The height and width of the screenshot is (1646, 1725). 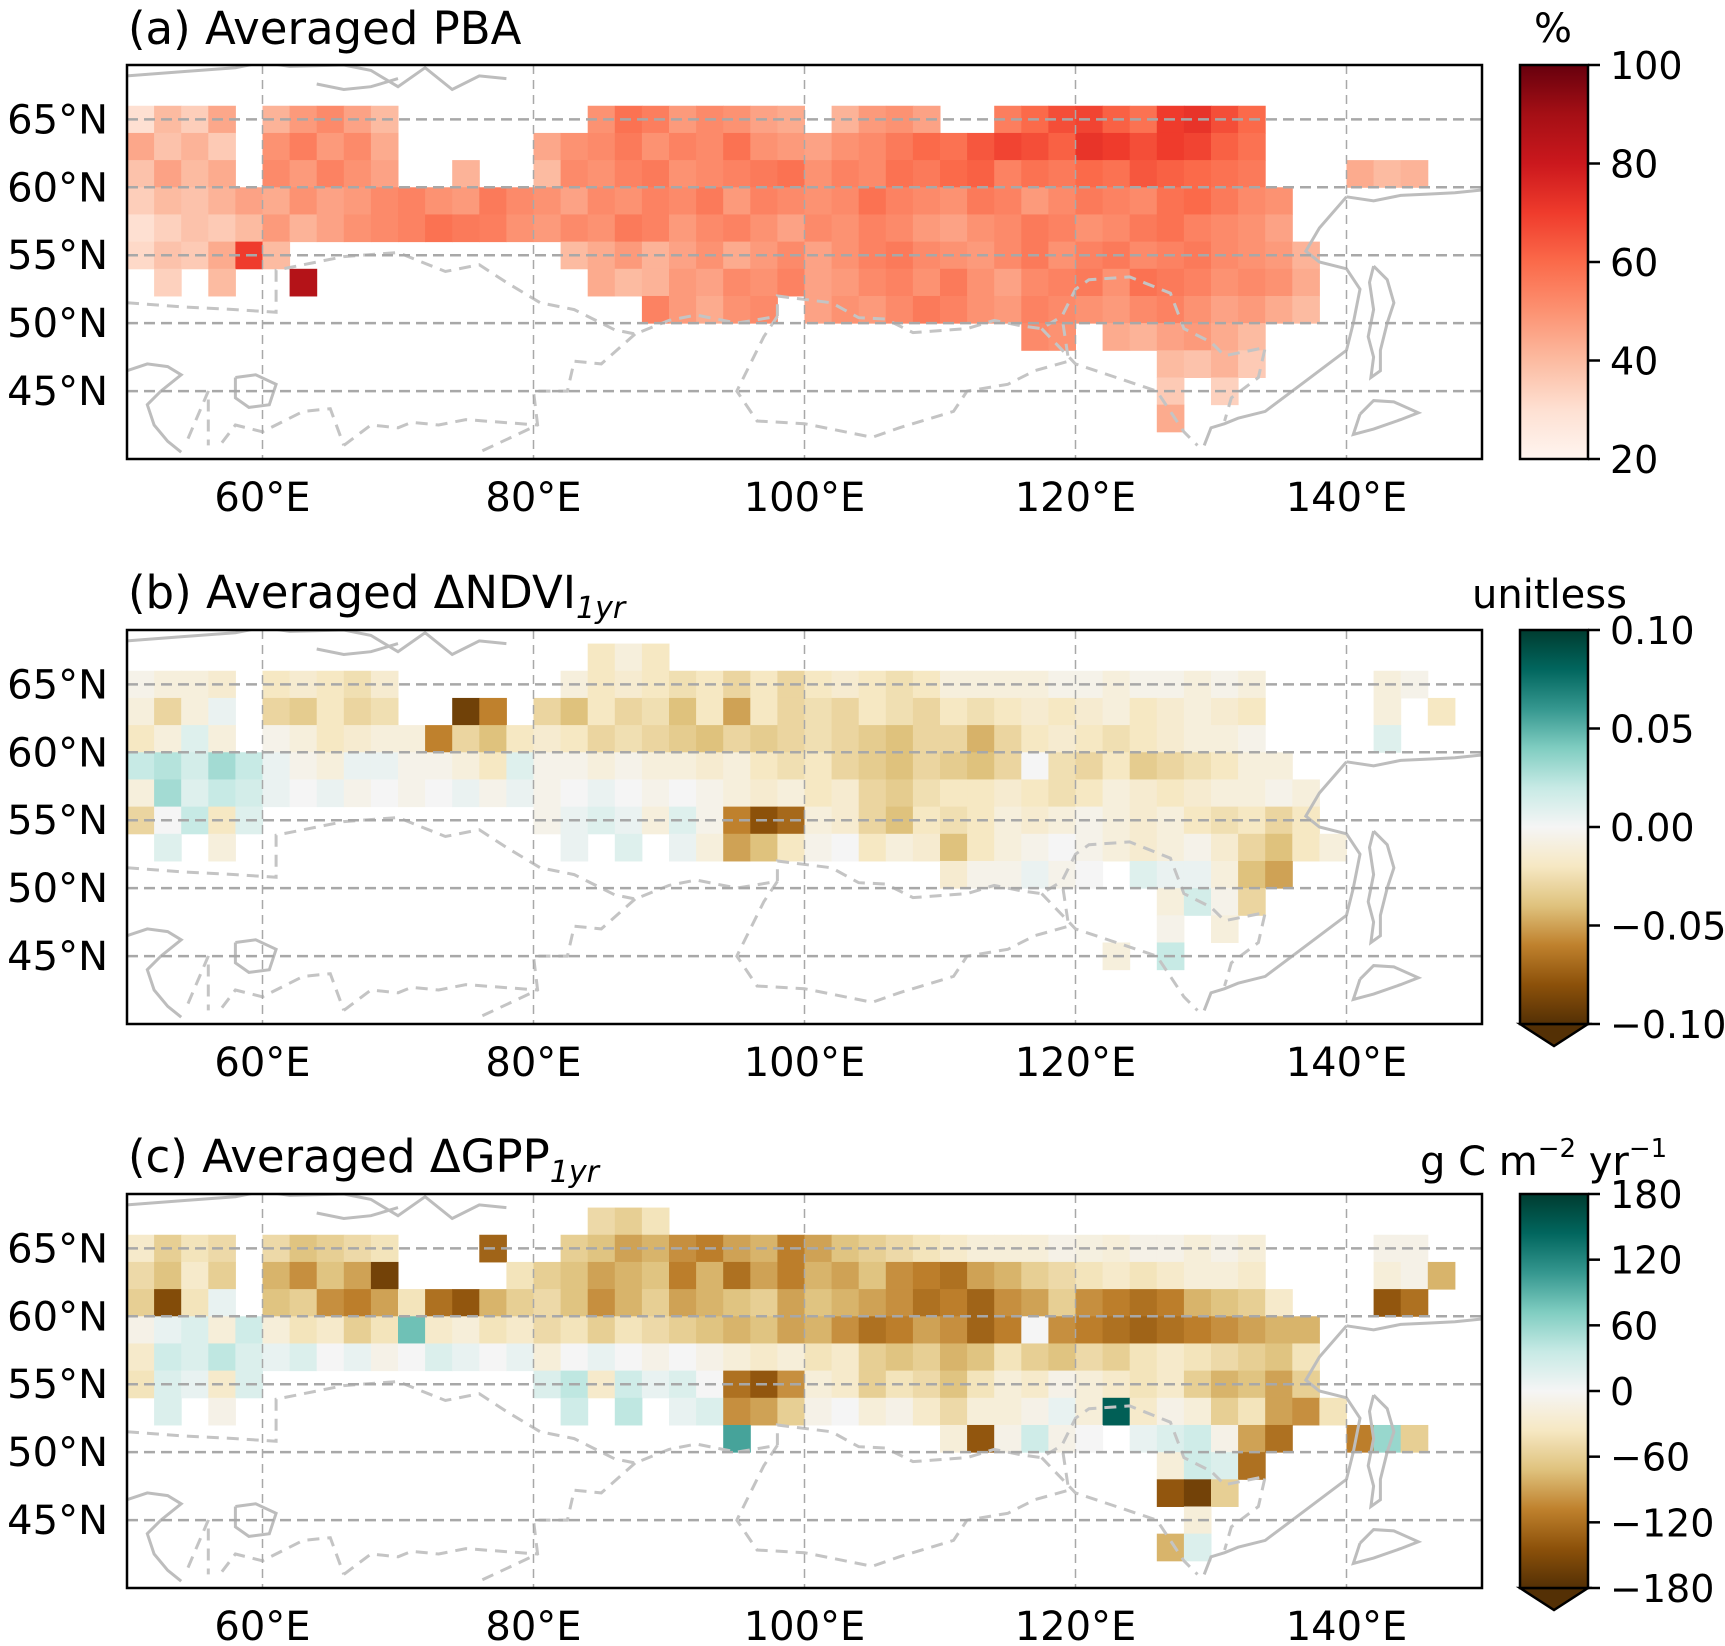 I want to click on colorbar-tick-label: 0, so click(x=1622, y=1392).